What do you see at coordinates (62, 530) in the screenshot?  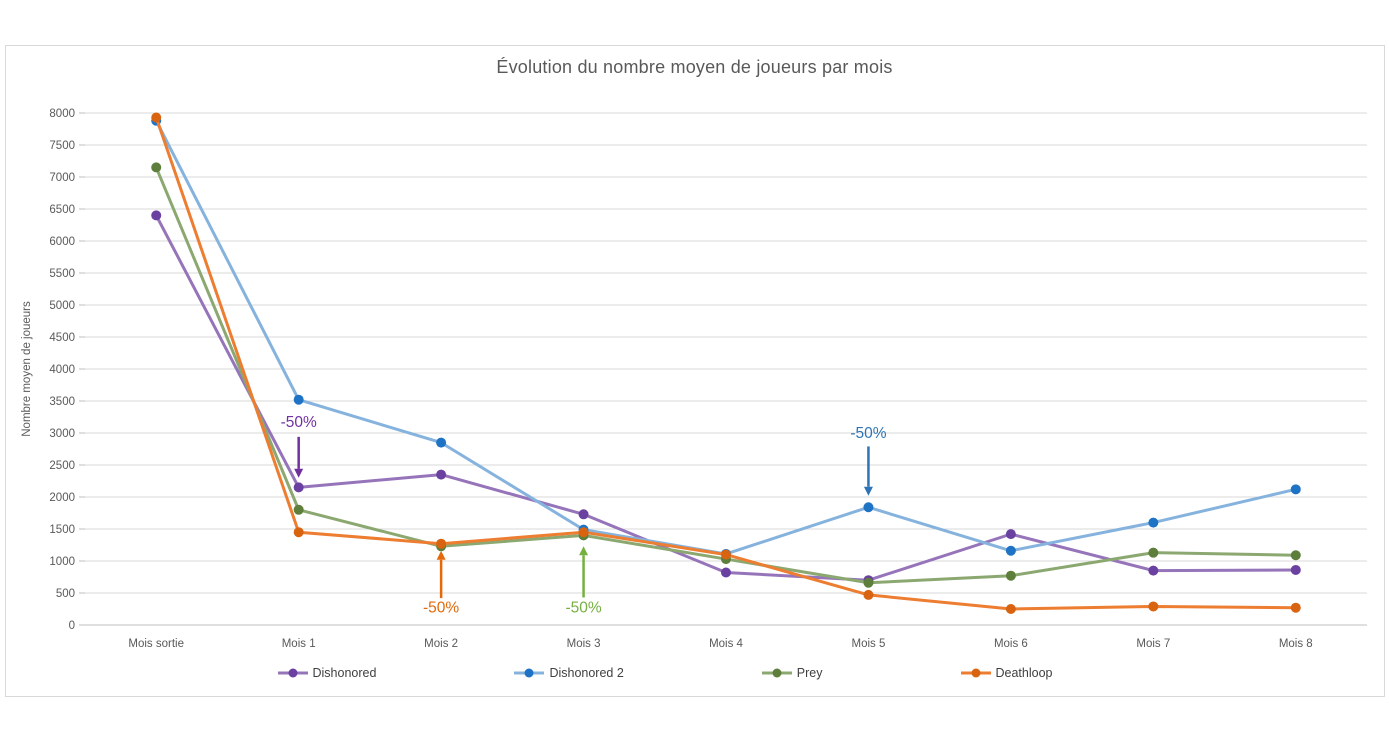 I see `y-tick-label: 1500` at bounding box center [62, 530].